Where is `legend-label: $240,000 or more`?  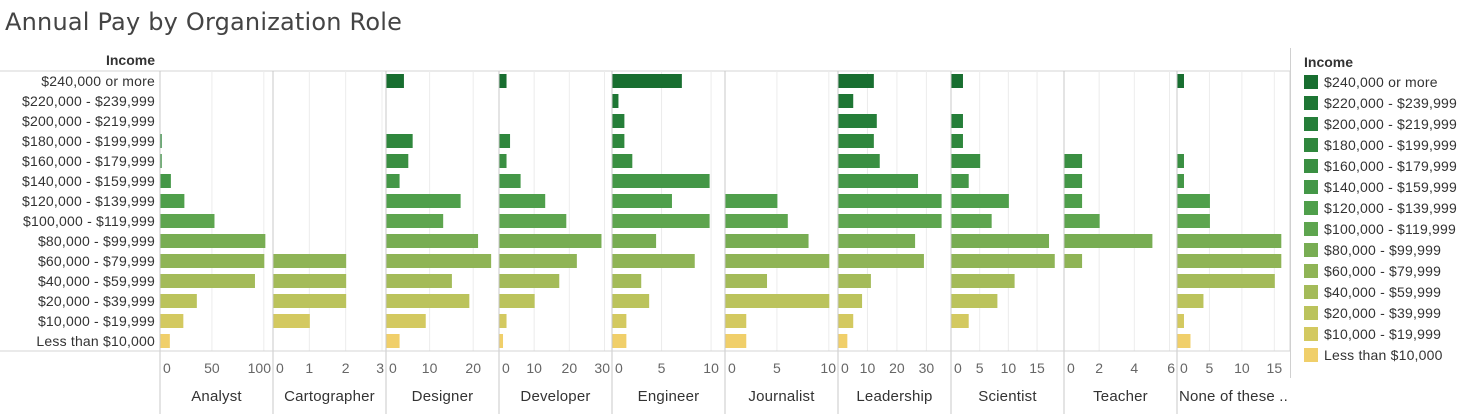 legend-label: $240,000 or more is located at coordinates (1381, 82).